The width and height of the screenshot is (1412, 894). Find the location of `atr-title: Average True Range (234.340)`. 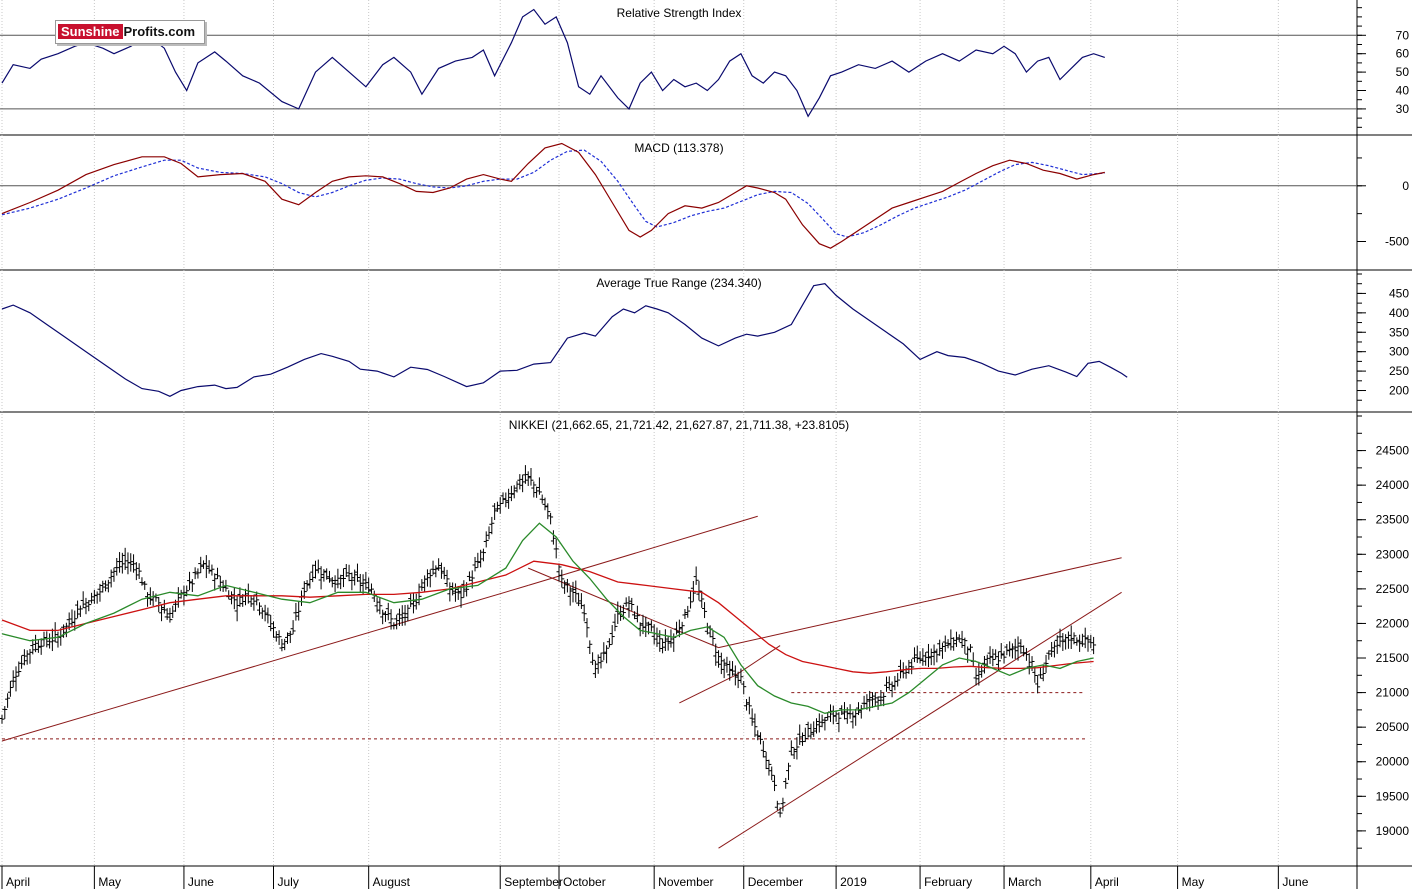

atr-title: Average True Range (234.340) is located at coordinates (678, 283).